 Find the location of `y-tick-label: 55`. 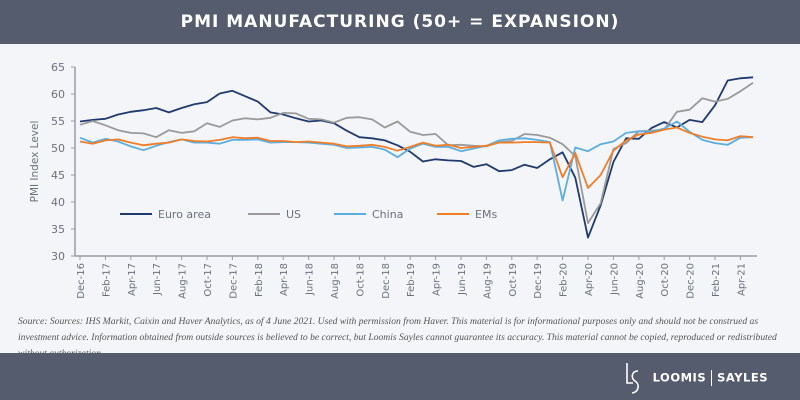

y-tick-label: 55 is located at coordinates (58, 121).